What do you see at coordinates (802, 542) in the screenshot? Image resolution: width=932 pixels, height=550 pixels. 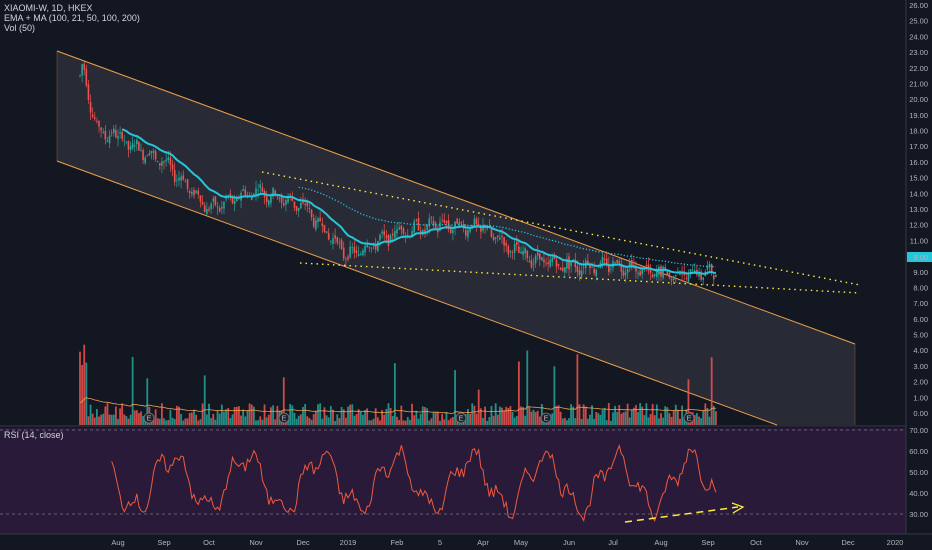 I see `date-tick-label: Nov` at bounding box center [802, 542].